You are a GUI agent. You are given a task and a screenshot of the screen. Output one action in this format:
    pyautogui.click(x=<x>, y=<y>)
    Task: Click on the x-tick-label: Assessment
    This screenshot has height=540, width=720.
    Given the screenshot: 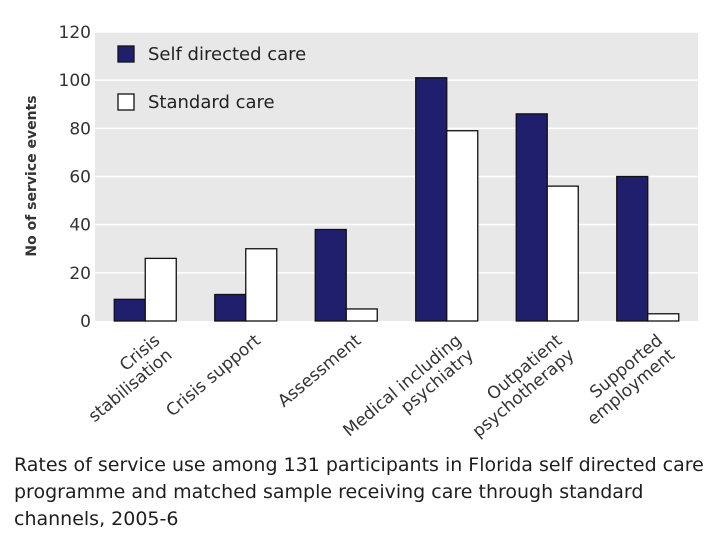 What is the action you would take?
    pyautogui.click(x=319, y=370)
    